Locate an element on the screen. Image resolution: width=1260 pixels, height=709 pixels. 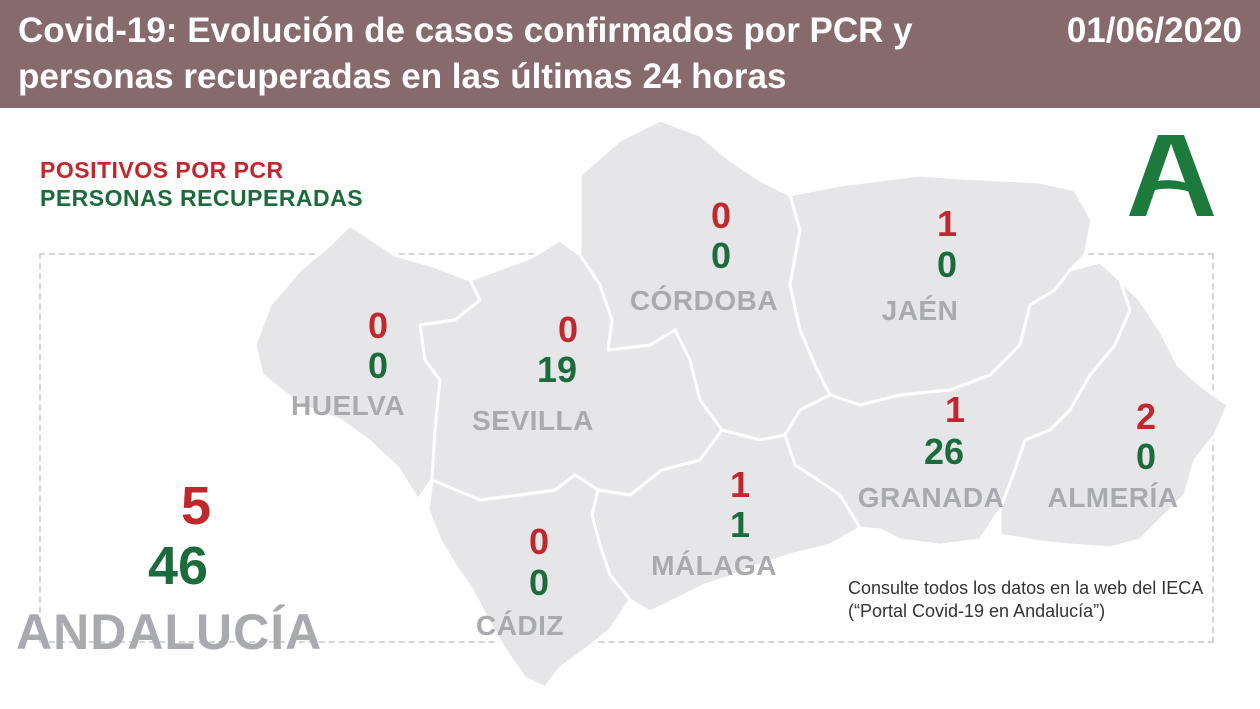
legend-recovered: PERSONAS RECUPERADAS is located at coordinates (202, 198).